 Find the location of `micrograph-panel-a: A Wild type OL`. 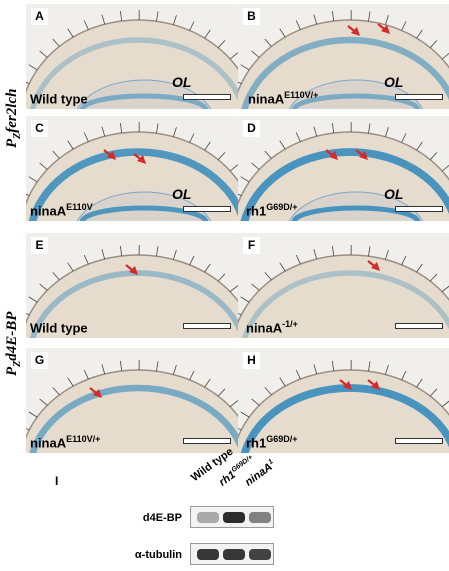

micrograph-panel-a: A Wild type OL is located at coordinates (132, 56).